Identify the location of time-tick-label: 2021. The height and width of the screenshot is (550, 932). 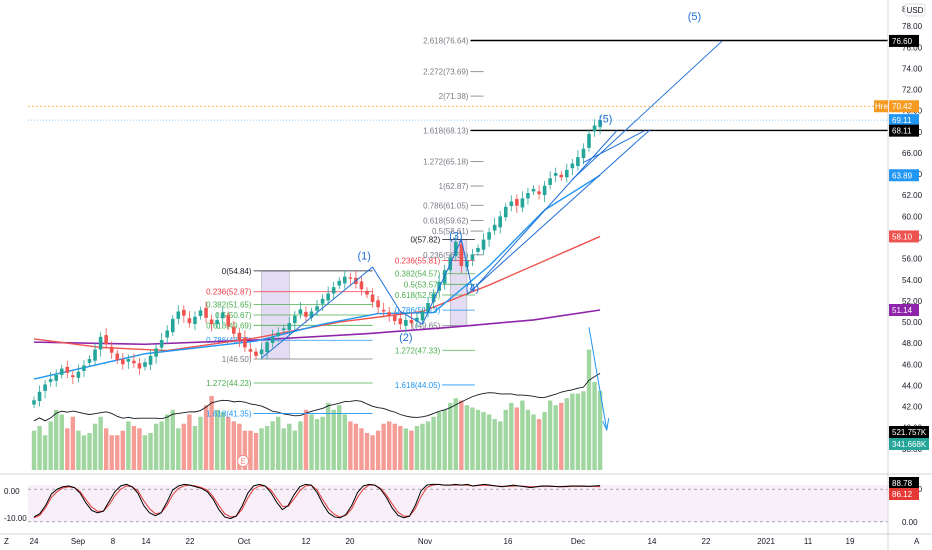
(766, 541).